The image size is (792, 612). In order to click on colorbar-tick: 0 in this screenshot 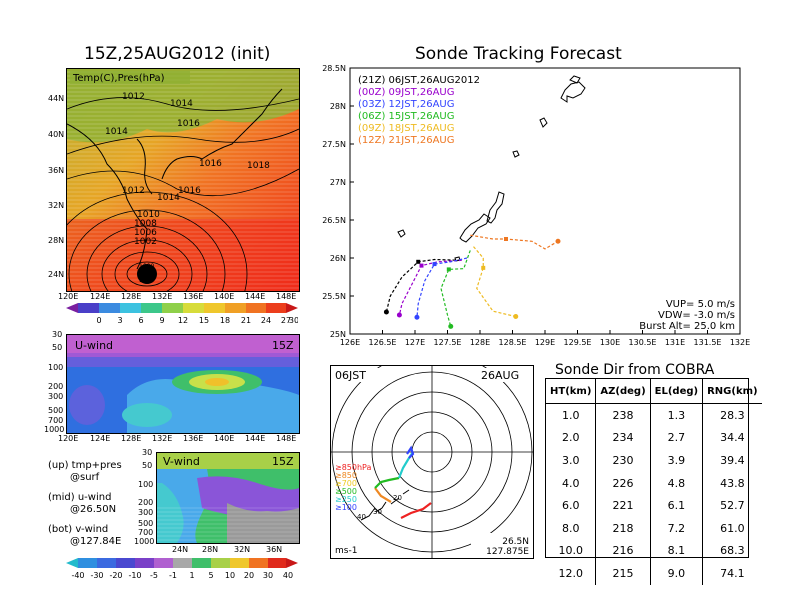, I will do `click(98, 320)`.